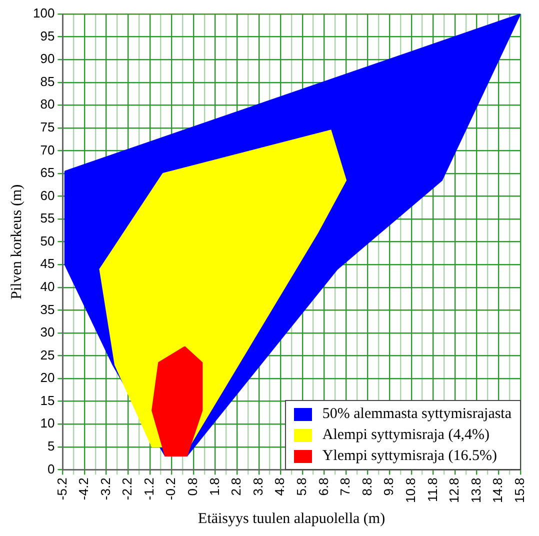  What do you see at coordinates (476, 491) in the screenshot?
I see `x-tick-label: 13.8` at bounding box center [476, 491].